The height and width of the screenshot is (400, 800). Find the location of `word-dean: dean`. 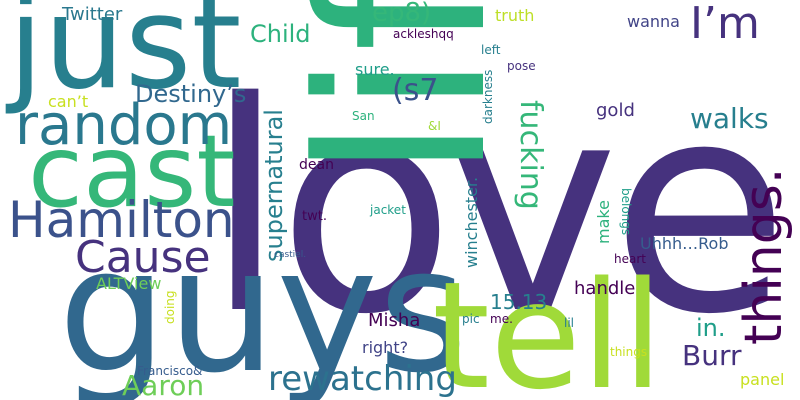

word-dean: dean is located at coordinates (316, 165).